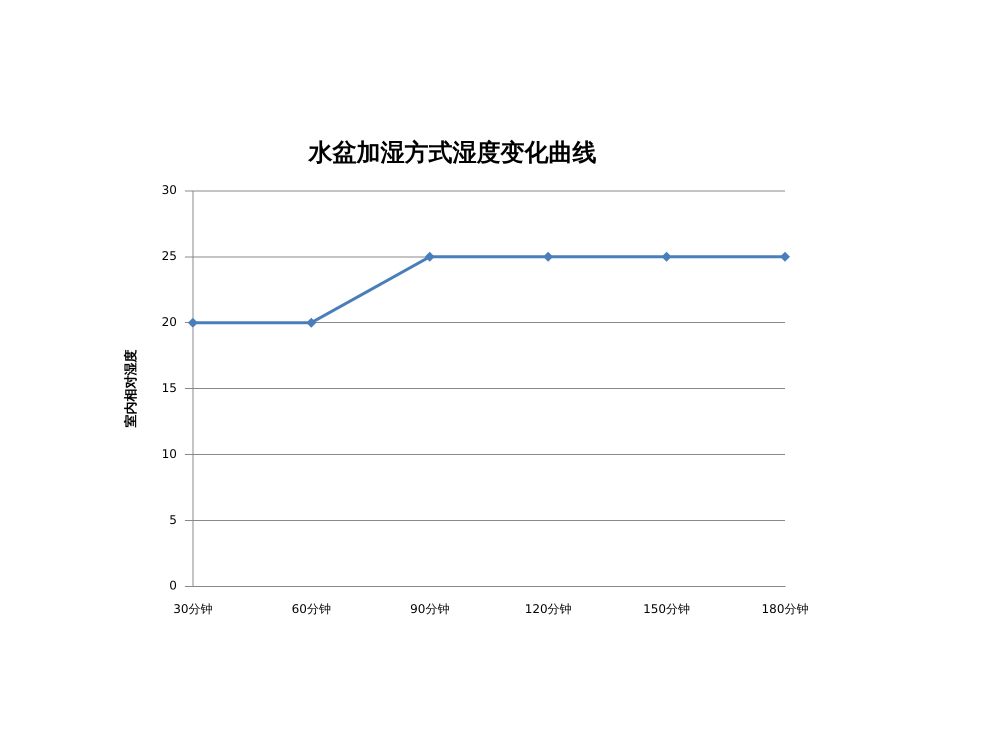  Describe the element at coordinates (131, 389) in the screenshot. I see `y-axis-title: 室内相对湿度` at that location.